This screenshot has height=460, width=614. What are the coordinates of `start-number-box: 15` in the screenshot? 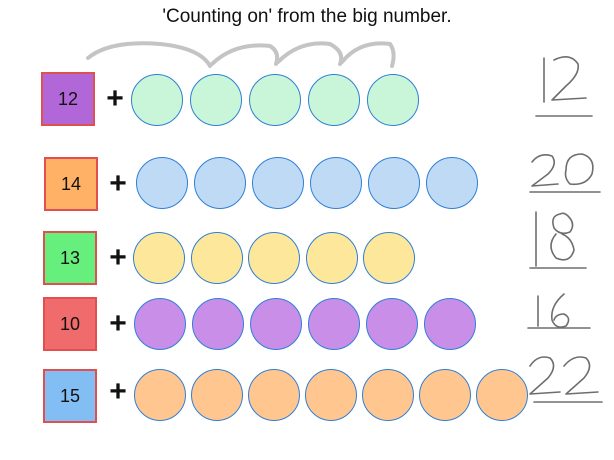 It's located at (70, 396).